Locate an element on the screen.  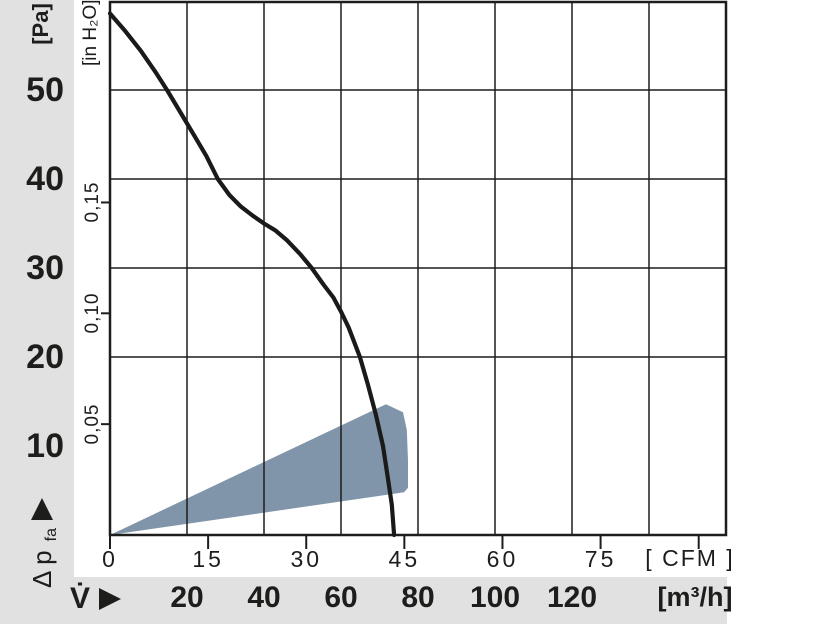
cfm-tick-label: 60 is located at coordinates (502, 559).